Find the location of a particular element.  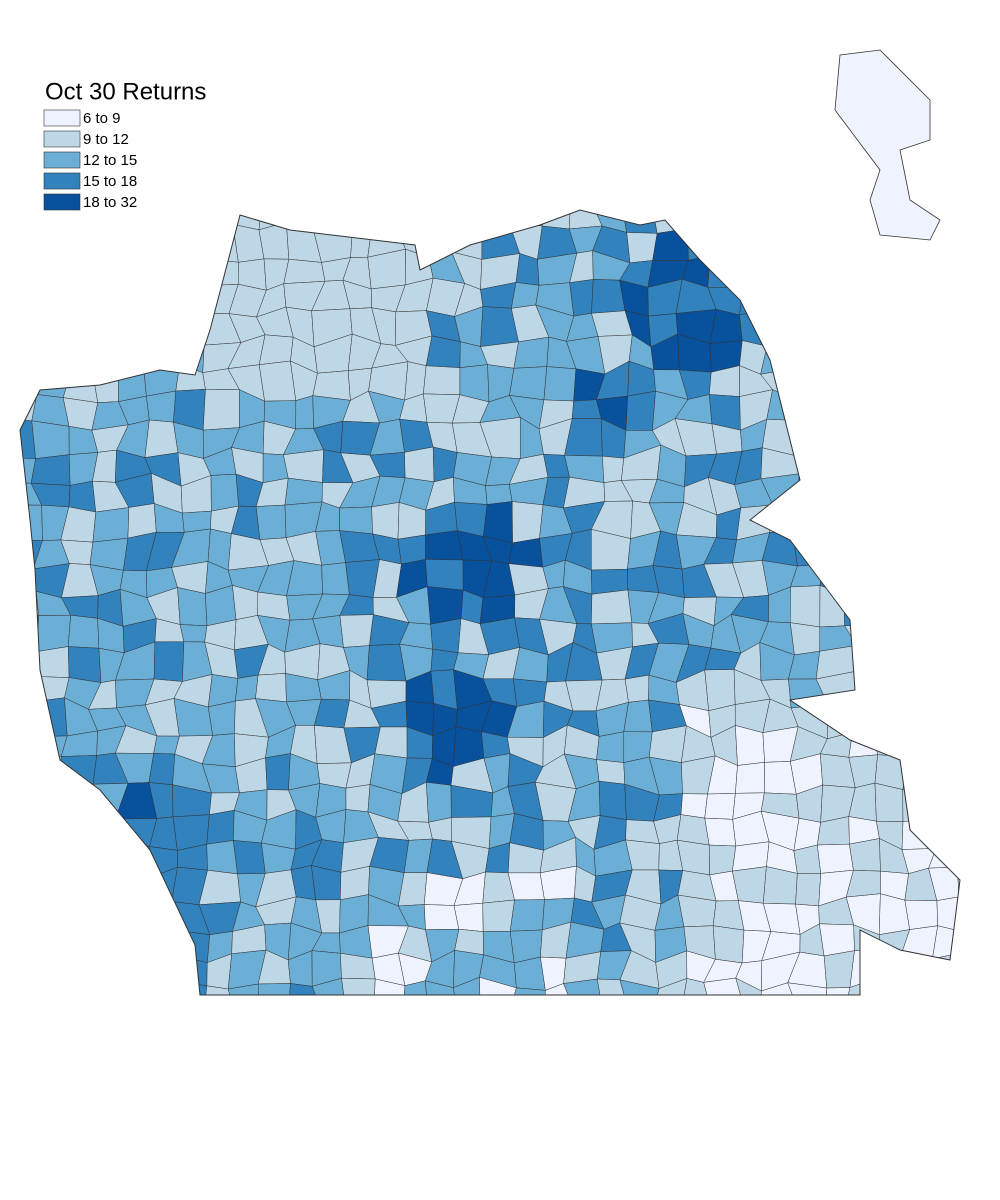

legend: 6 to 9 9 to 12 12 to 15 15 to 18 18 to 32 is located at coordinates (90, 160).